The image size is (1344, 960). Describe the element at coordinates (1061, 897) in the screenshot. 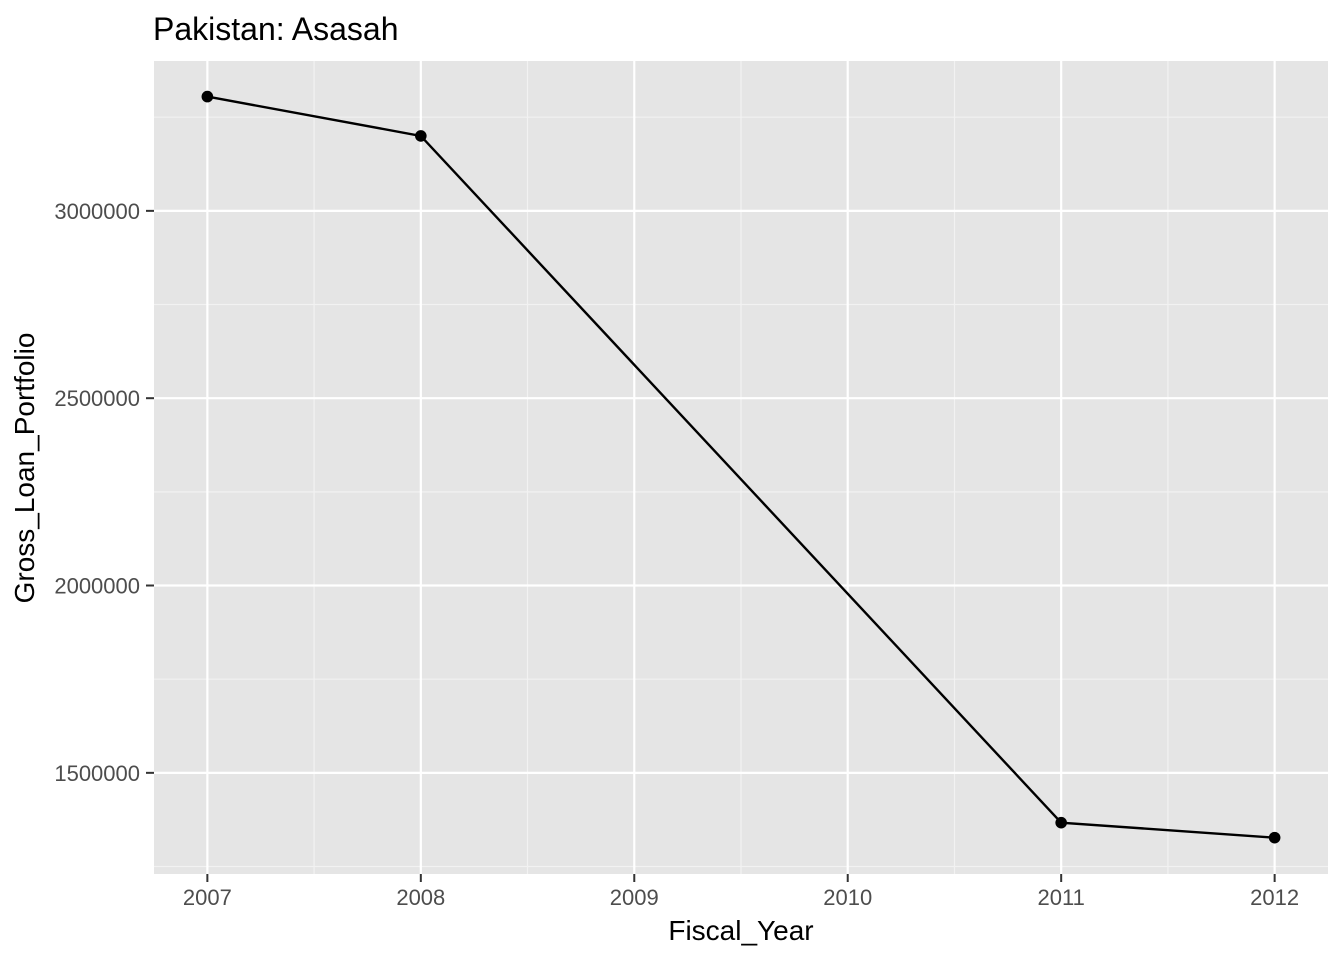

I see `x-tick-label: 2011` at that location.